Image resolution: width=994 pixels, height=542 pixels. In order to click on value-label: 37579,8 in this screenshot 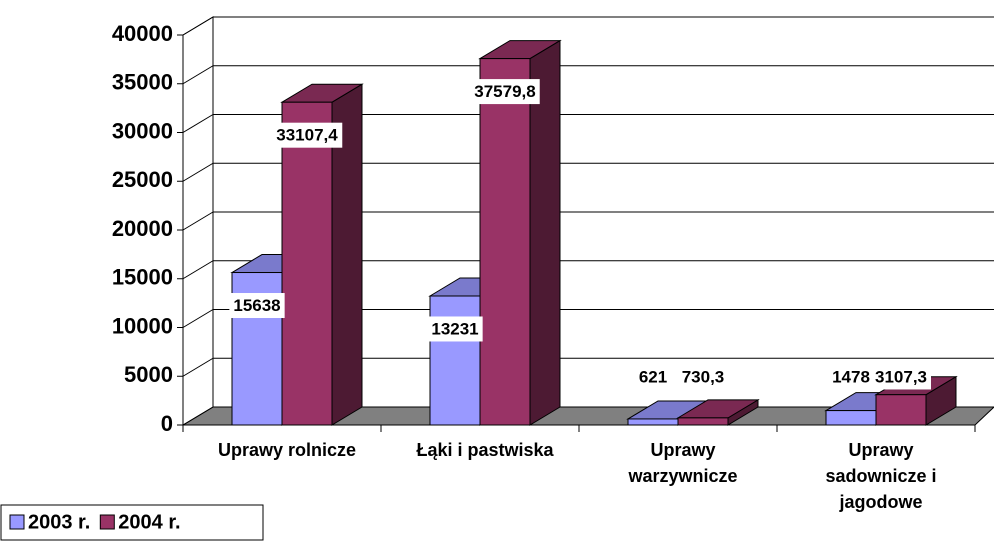, I will do `click(504, 91)`.